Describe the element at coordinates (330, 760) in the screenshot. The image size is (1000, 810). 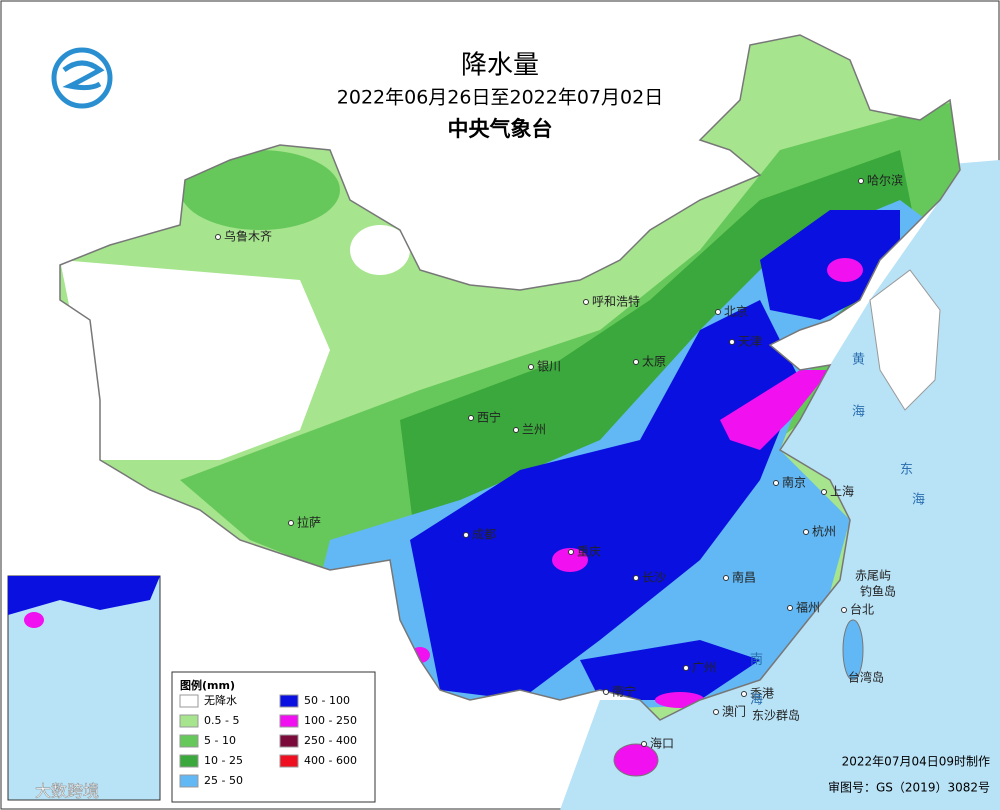
I see `legend-label: 400 - 600` at that location.